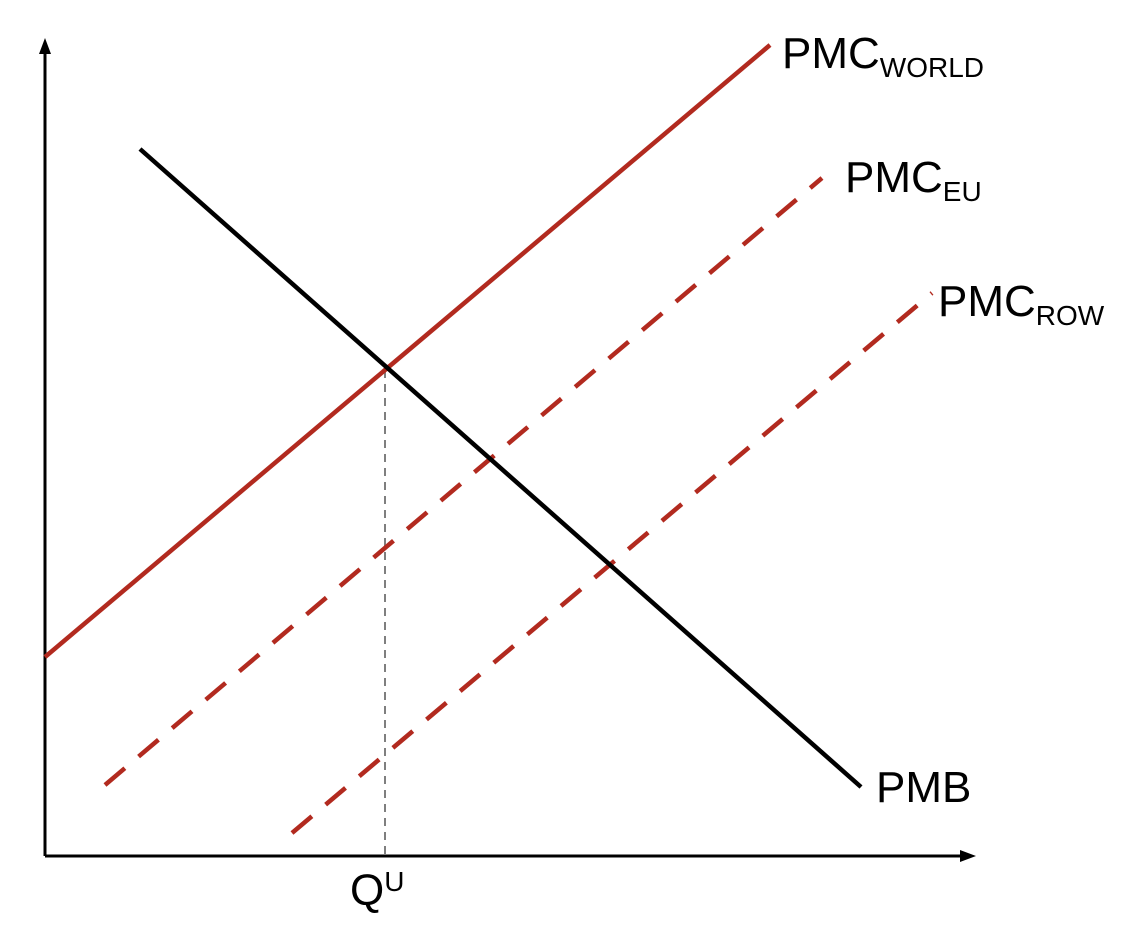  What do you see at coordinates (962, 191) in the screenshot?
I see `pmc-eu-label-sub: EU` at bounding box center [962, 191].